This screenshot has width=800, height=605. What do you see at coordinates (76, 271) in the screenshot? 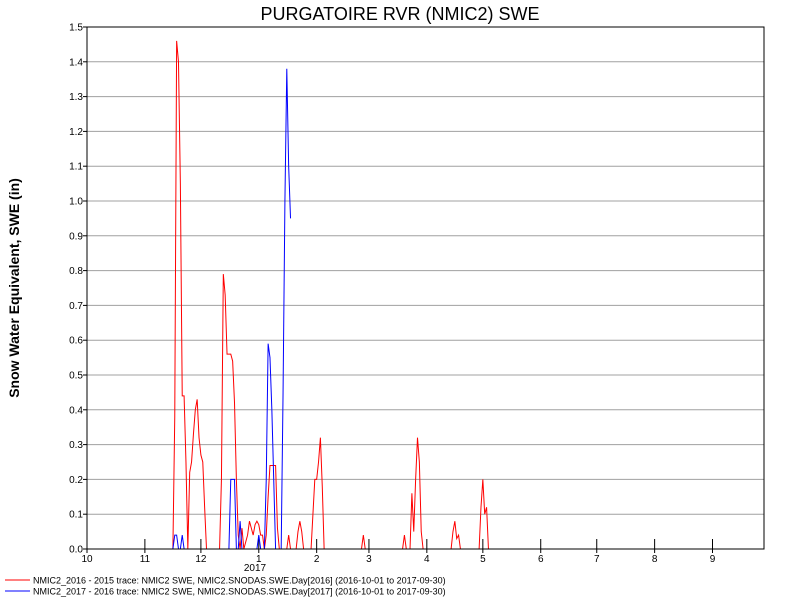
I see `y-tick-label: 0.8` at bounding box center [76, 271].